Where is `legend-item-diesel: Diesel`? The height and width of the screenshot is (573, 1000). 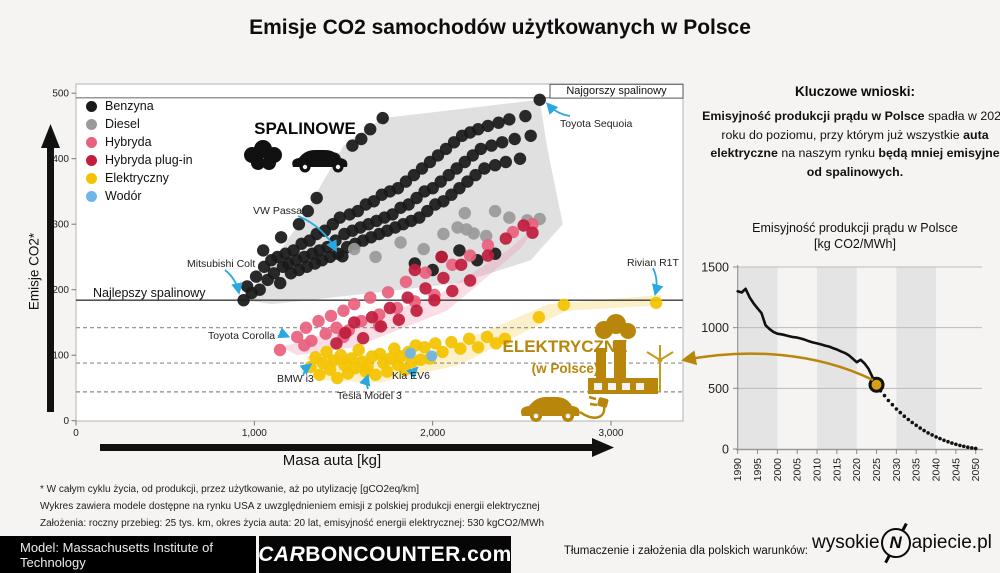
legend-item-diesel: Diesel is located at coordinates (139, 124).